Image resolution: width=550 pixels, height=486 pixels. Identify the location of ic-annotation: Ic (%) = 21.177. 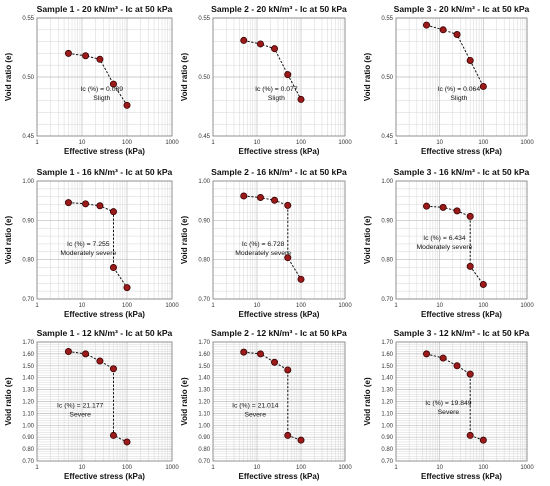
(80, 405).